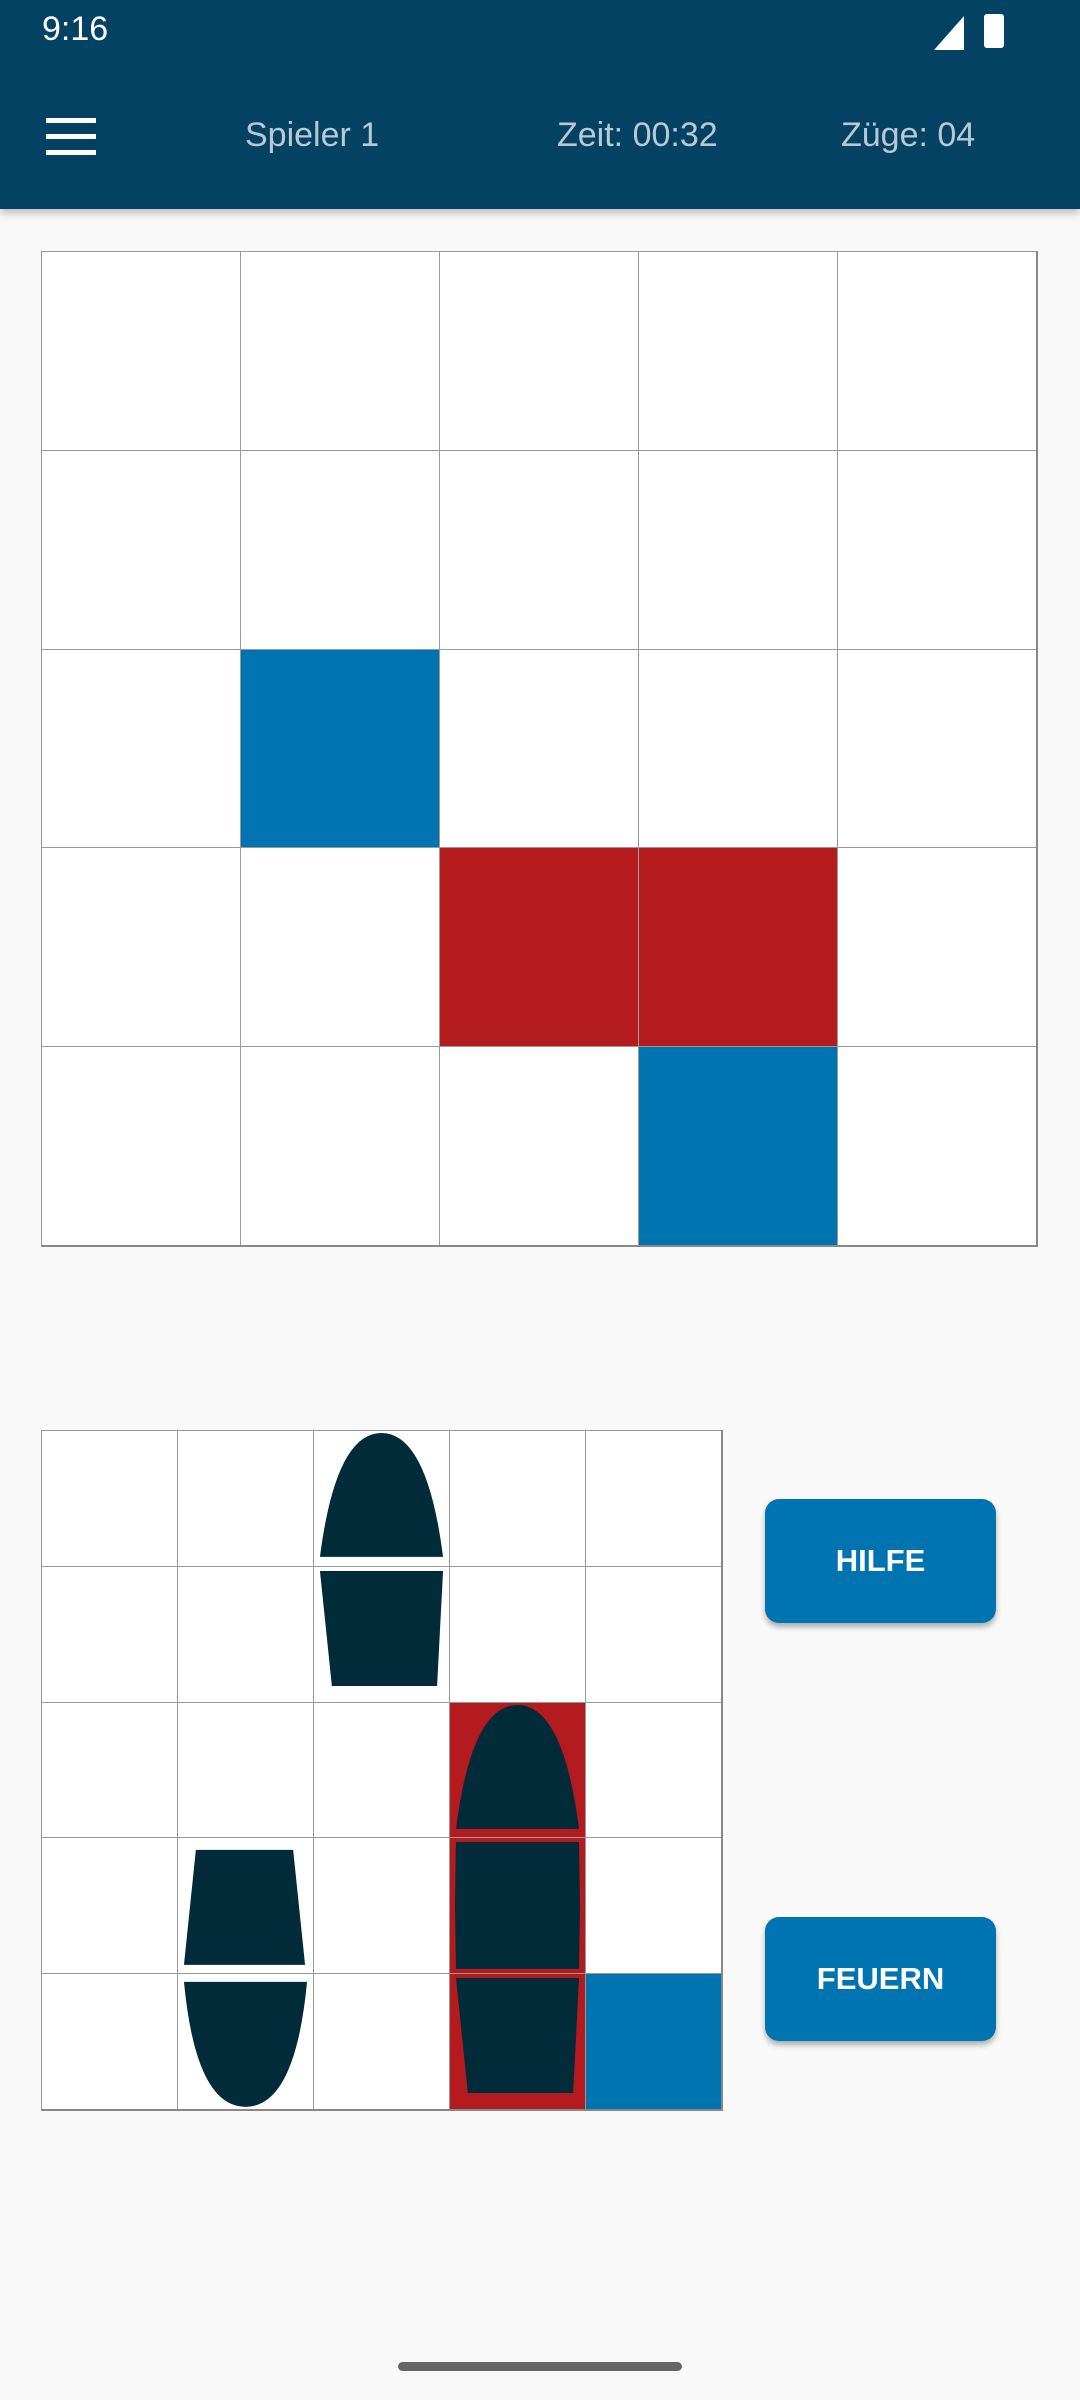  I want to click on signal-icon, so click(951, 33).